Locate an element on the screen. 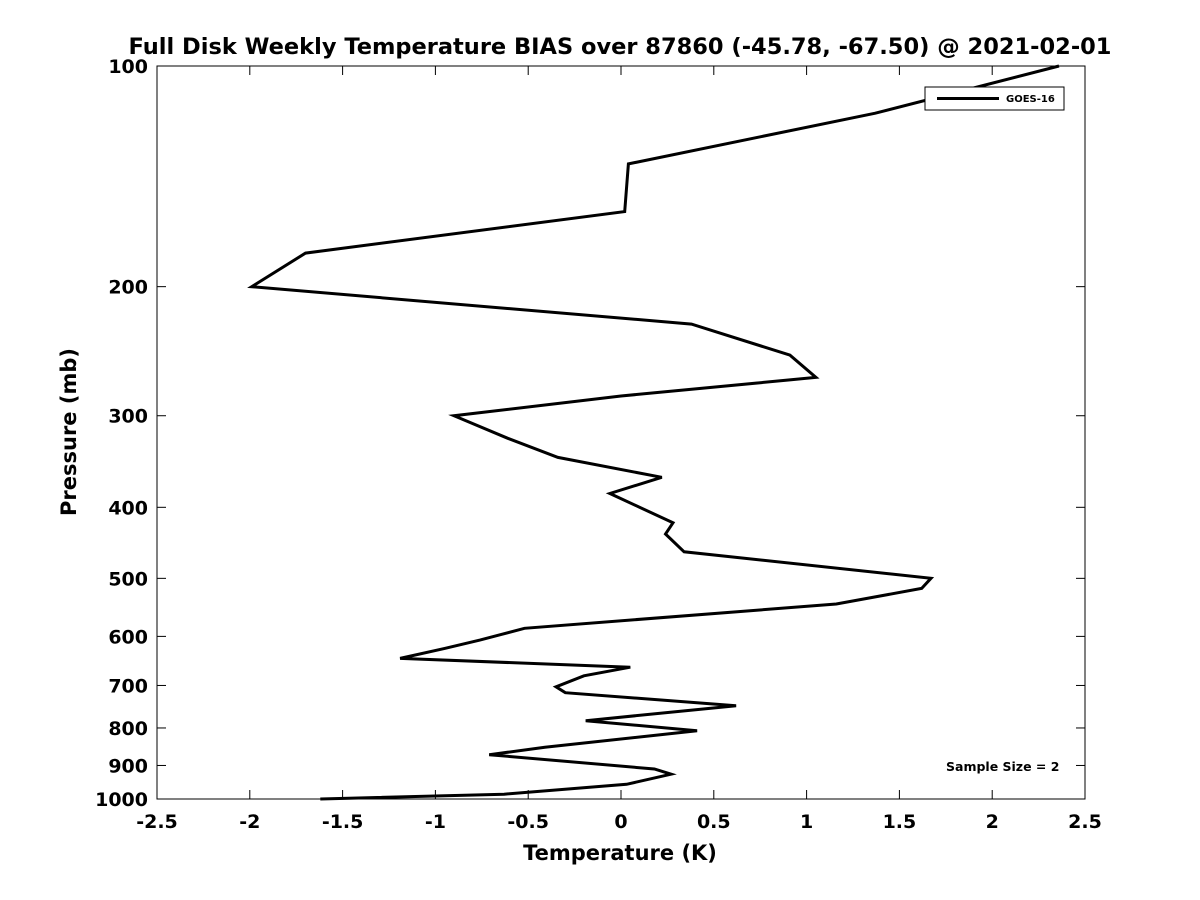 The height and width of the screenshot is (900, 1200). x-tick-label: 1 is located at coordinates (806, 822).